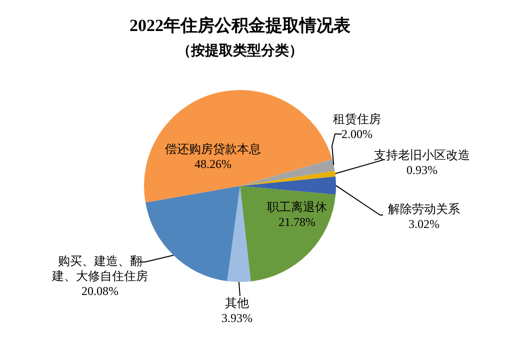 The image size is (512, 338). I want to click on slice-label: 职工离退休, so click(297, 207).